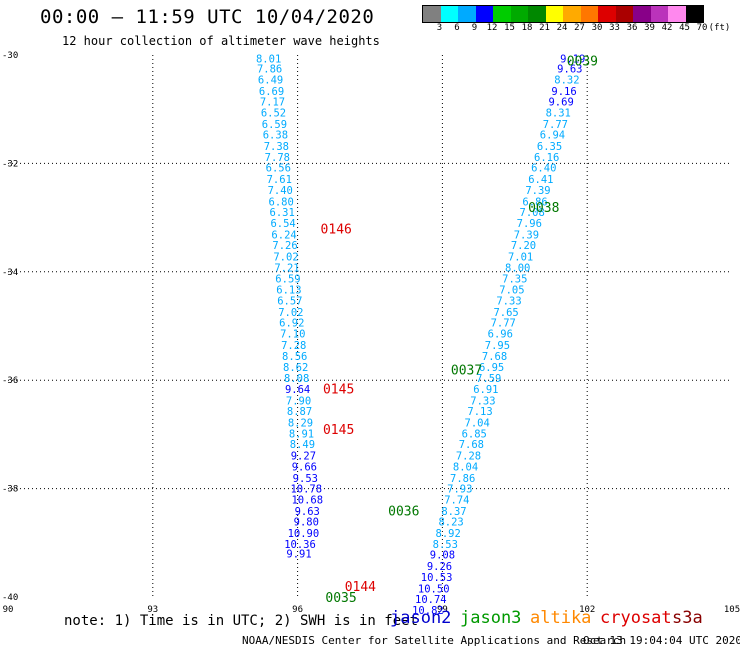 Image resolution: width=740 pixels, height=650 pixels. I want to click on swh-value: 10.50, so click(434, 589).